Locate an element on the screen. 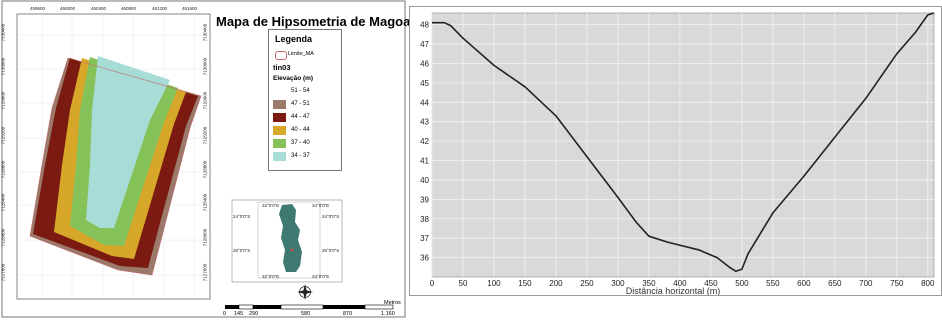  x-tick-label: 650 is located at coordinates (835, 283).